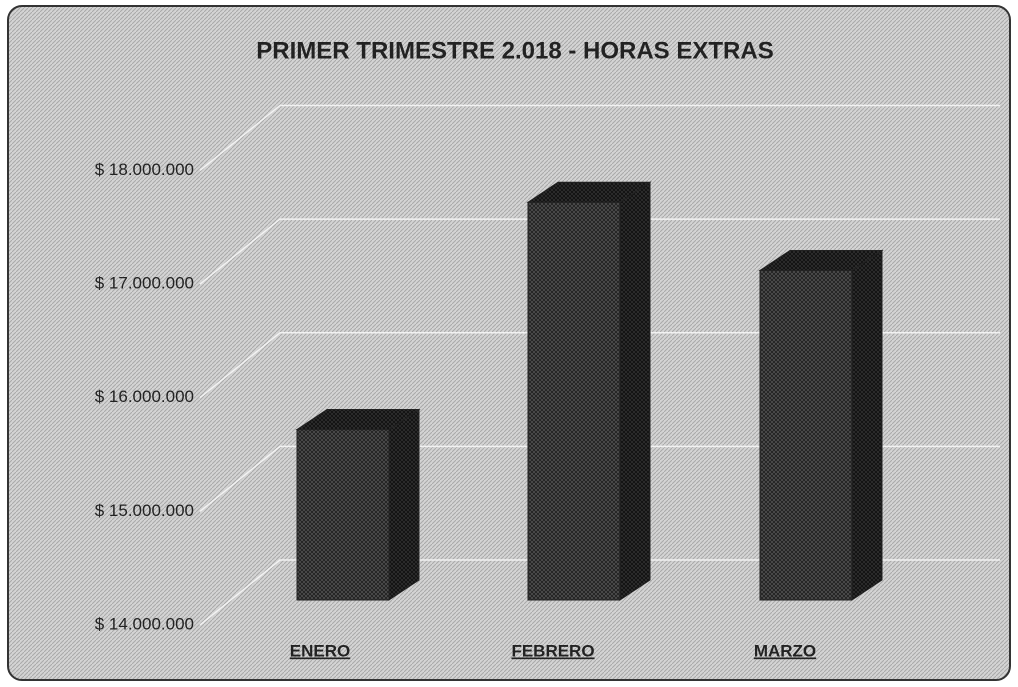  I want to click on y-tick-label: $ 18.000.000, so click(144, 169).